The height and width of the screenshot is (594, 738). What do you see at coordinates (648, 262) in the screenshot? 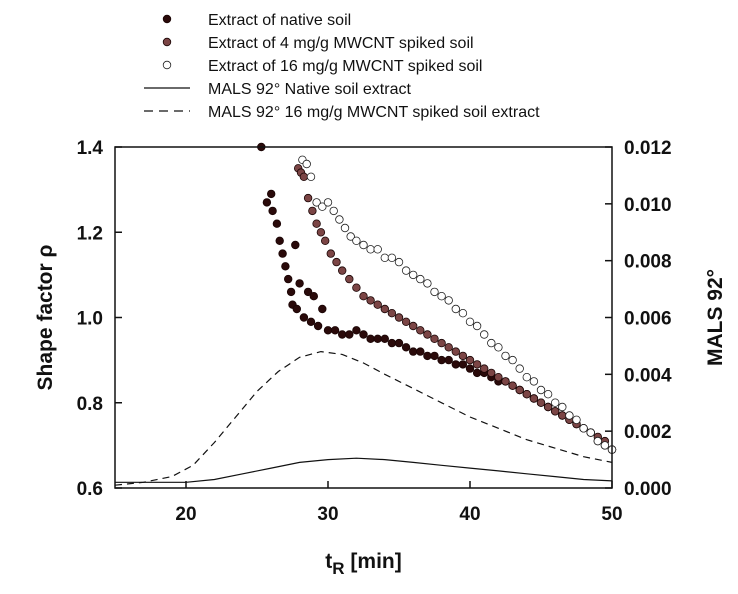
I see `y2-tick-label: 0.008` at bounding box center [648, 262].